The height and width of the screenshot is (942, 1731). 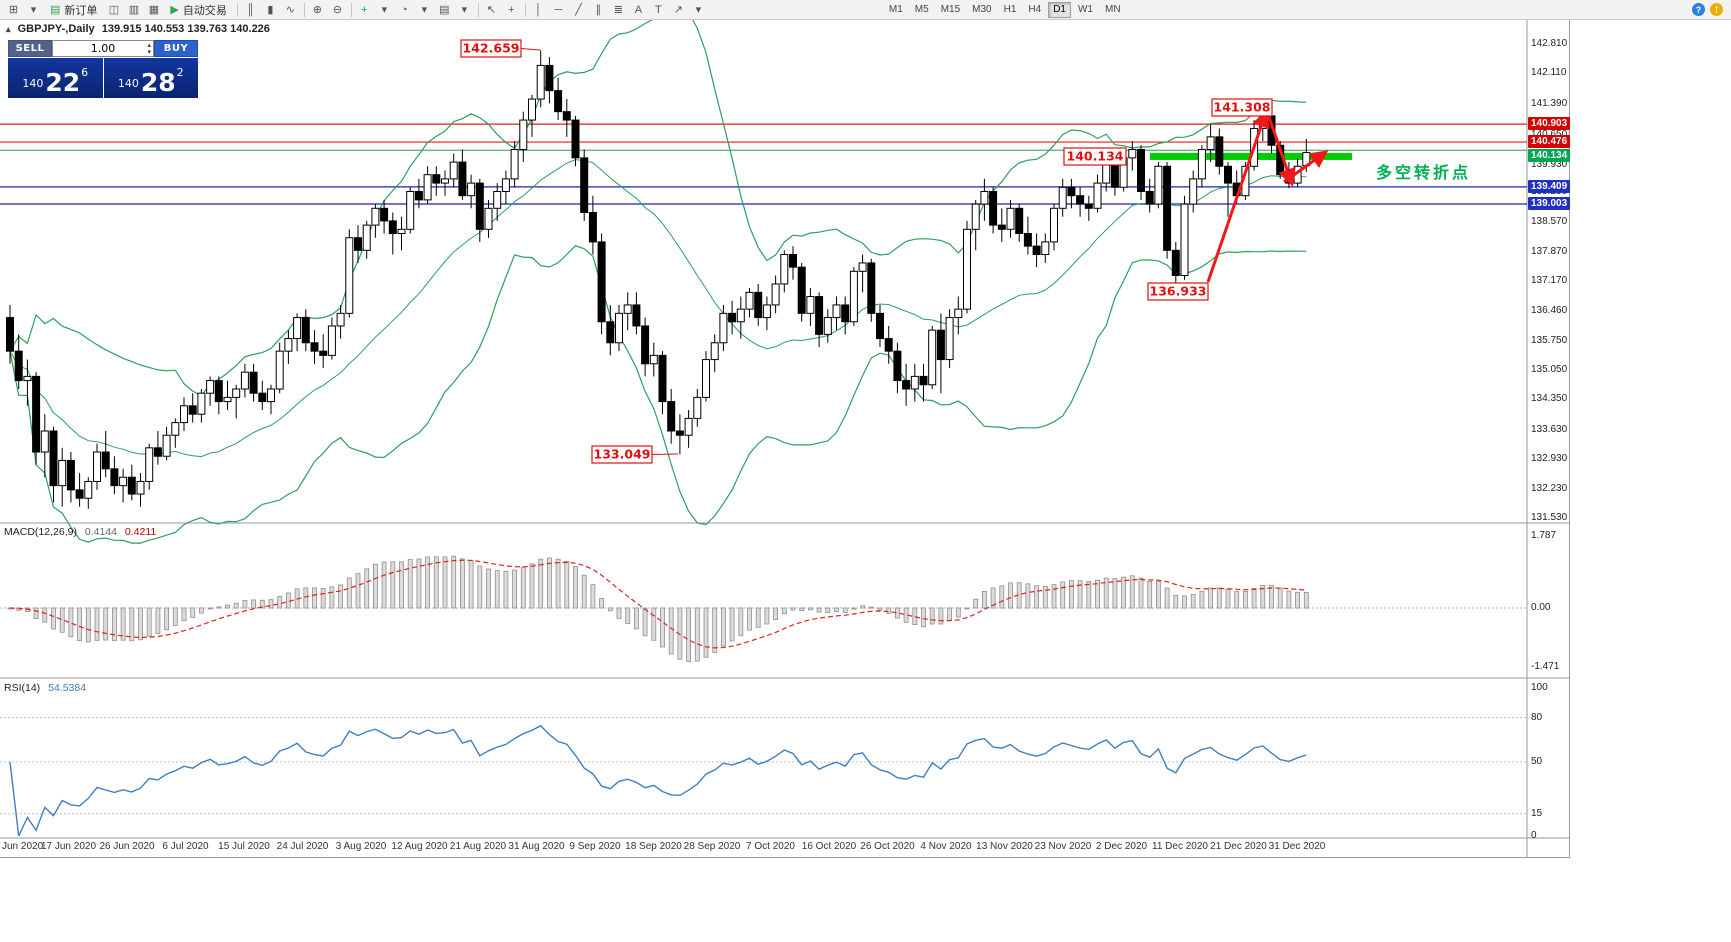 I want to click on templates-dropdown-button: ▾, so click(x=464, y=9).